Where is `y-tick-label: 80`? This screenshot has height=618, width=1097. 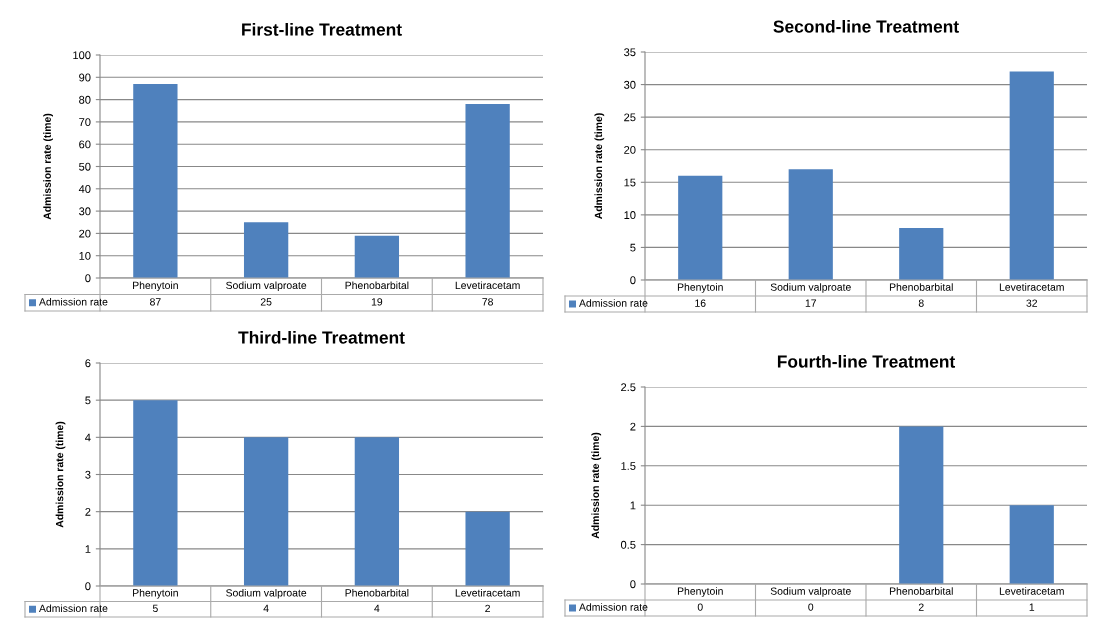 y-tick-label: 80 is located at coordinates (85, 99).